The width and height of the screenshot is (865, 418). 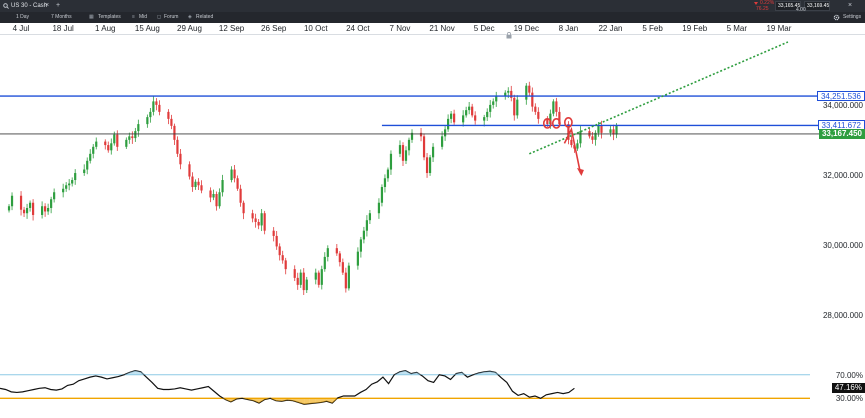 What do you see at coordinates (109, 17) in the screenshot?
I see `templates-button: Templates` at bounding box center [109, 17].